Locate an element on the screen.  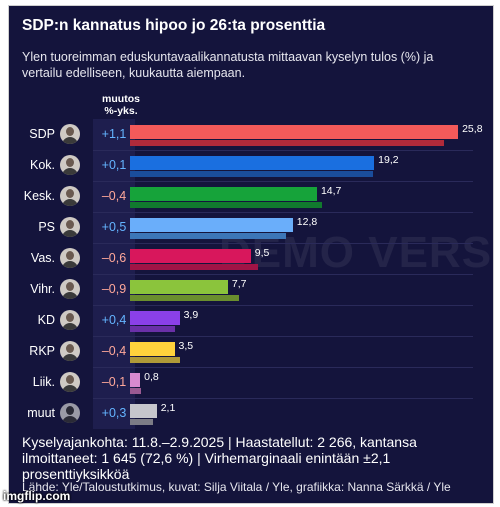
change-value-muut: +0,3 is located at coordinates (114, 413).